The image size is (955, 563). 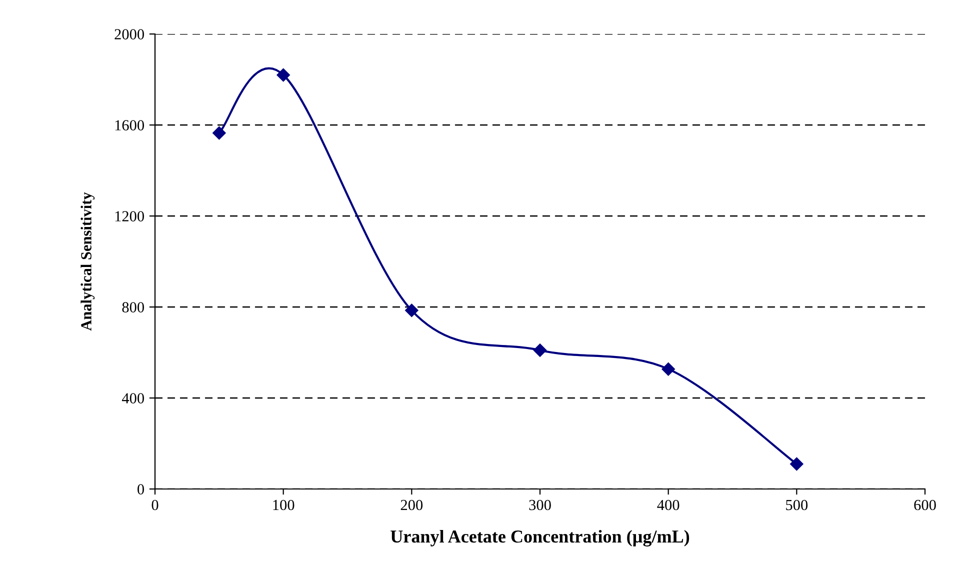 What do you see at coordinates (668, 505) in the screenshot?
I see `x-tick-label: 400` at bounding box center [668, 505].